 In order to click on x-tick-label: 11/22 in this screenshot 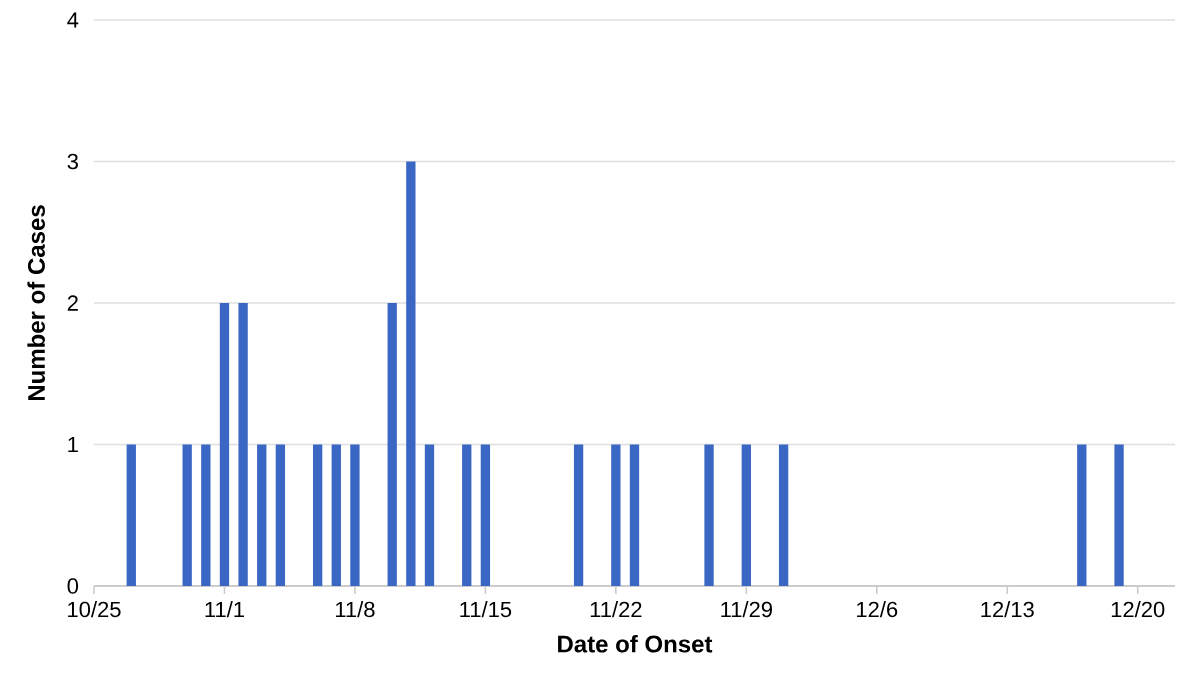, I will do `click(616, 609)`.